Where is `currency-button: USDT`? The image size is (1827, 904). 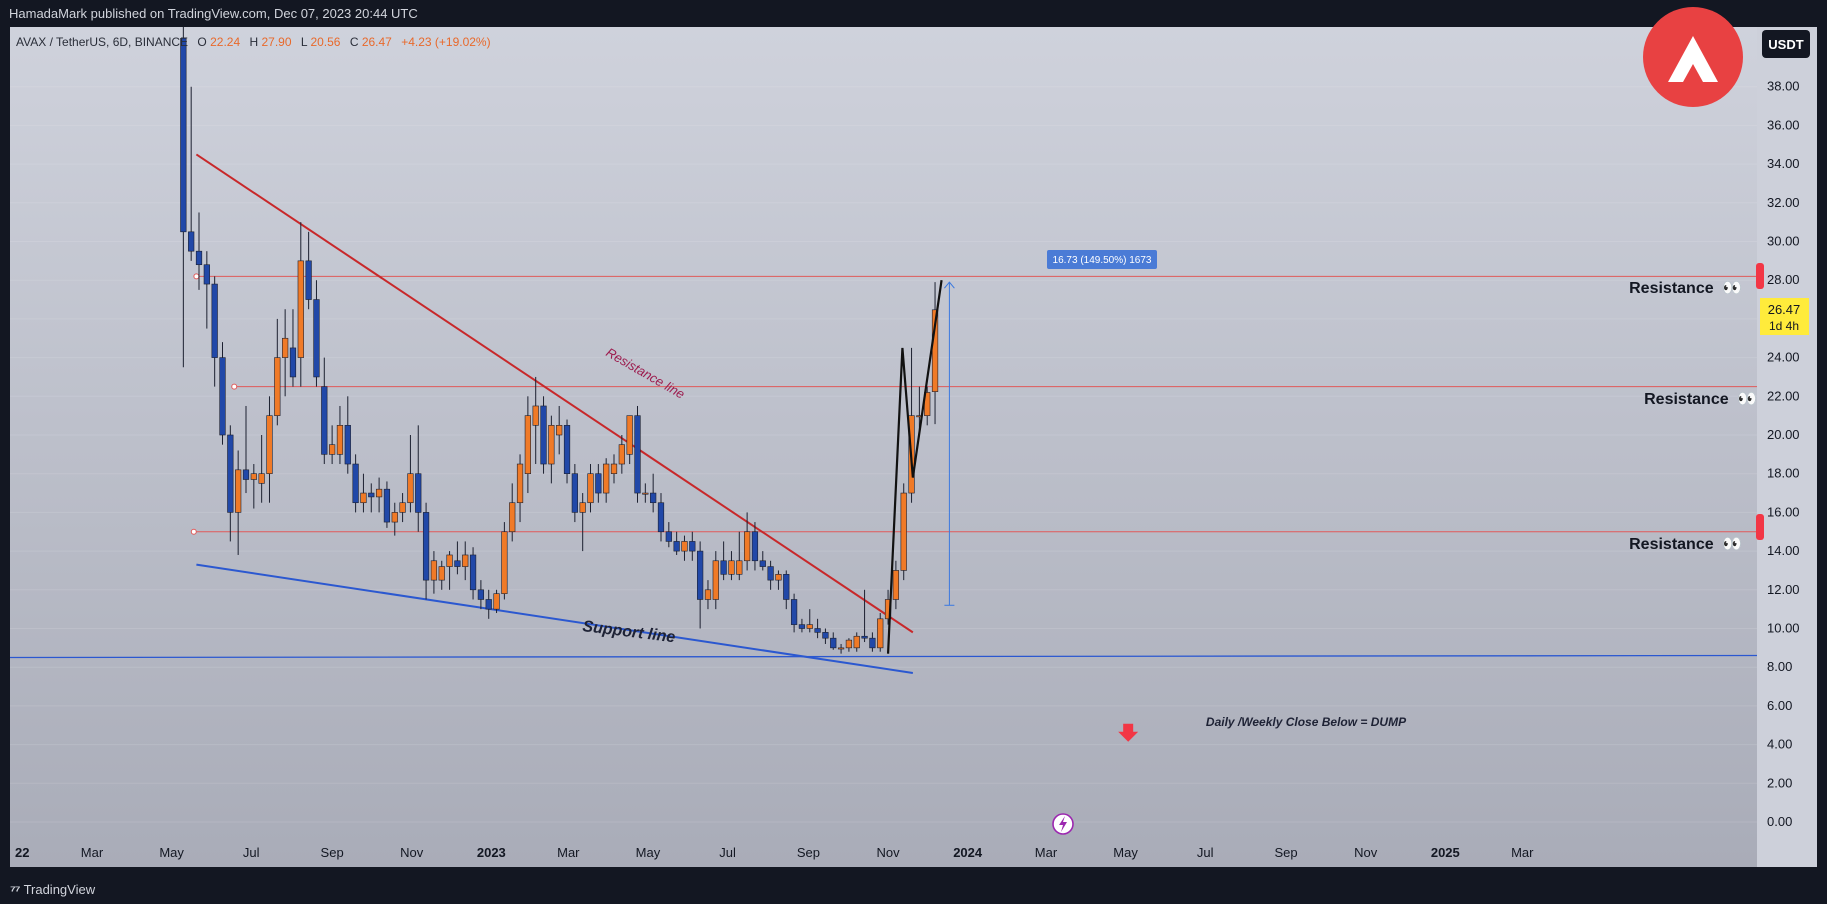 currency-button: USDT is located at coordinates (1786, 44).